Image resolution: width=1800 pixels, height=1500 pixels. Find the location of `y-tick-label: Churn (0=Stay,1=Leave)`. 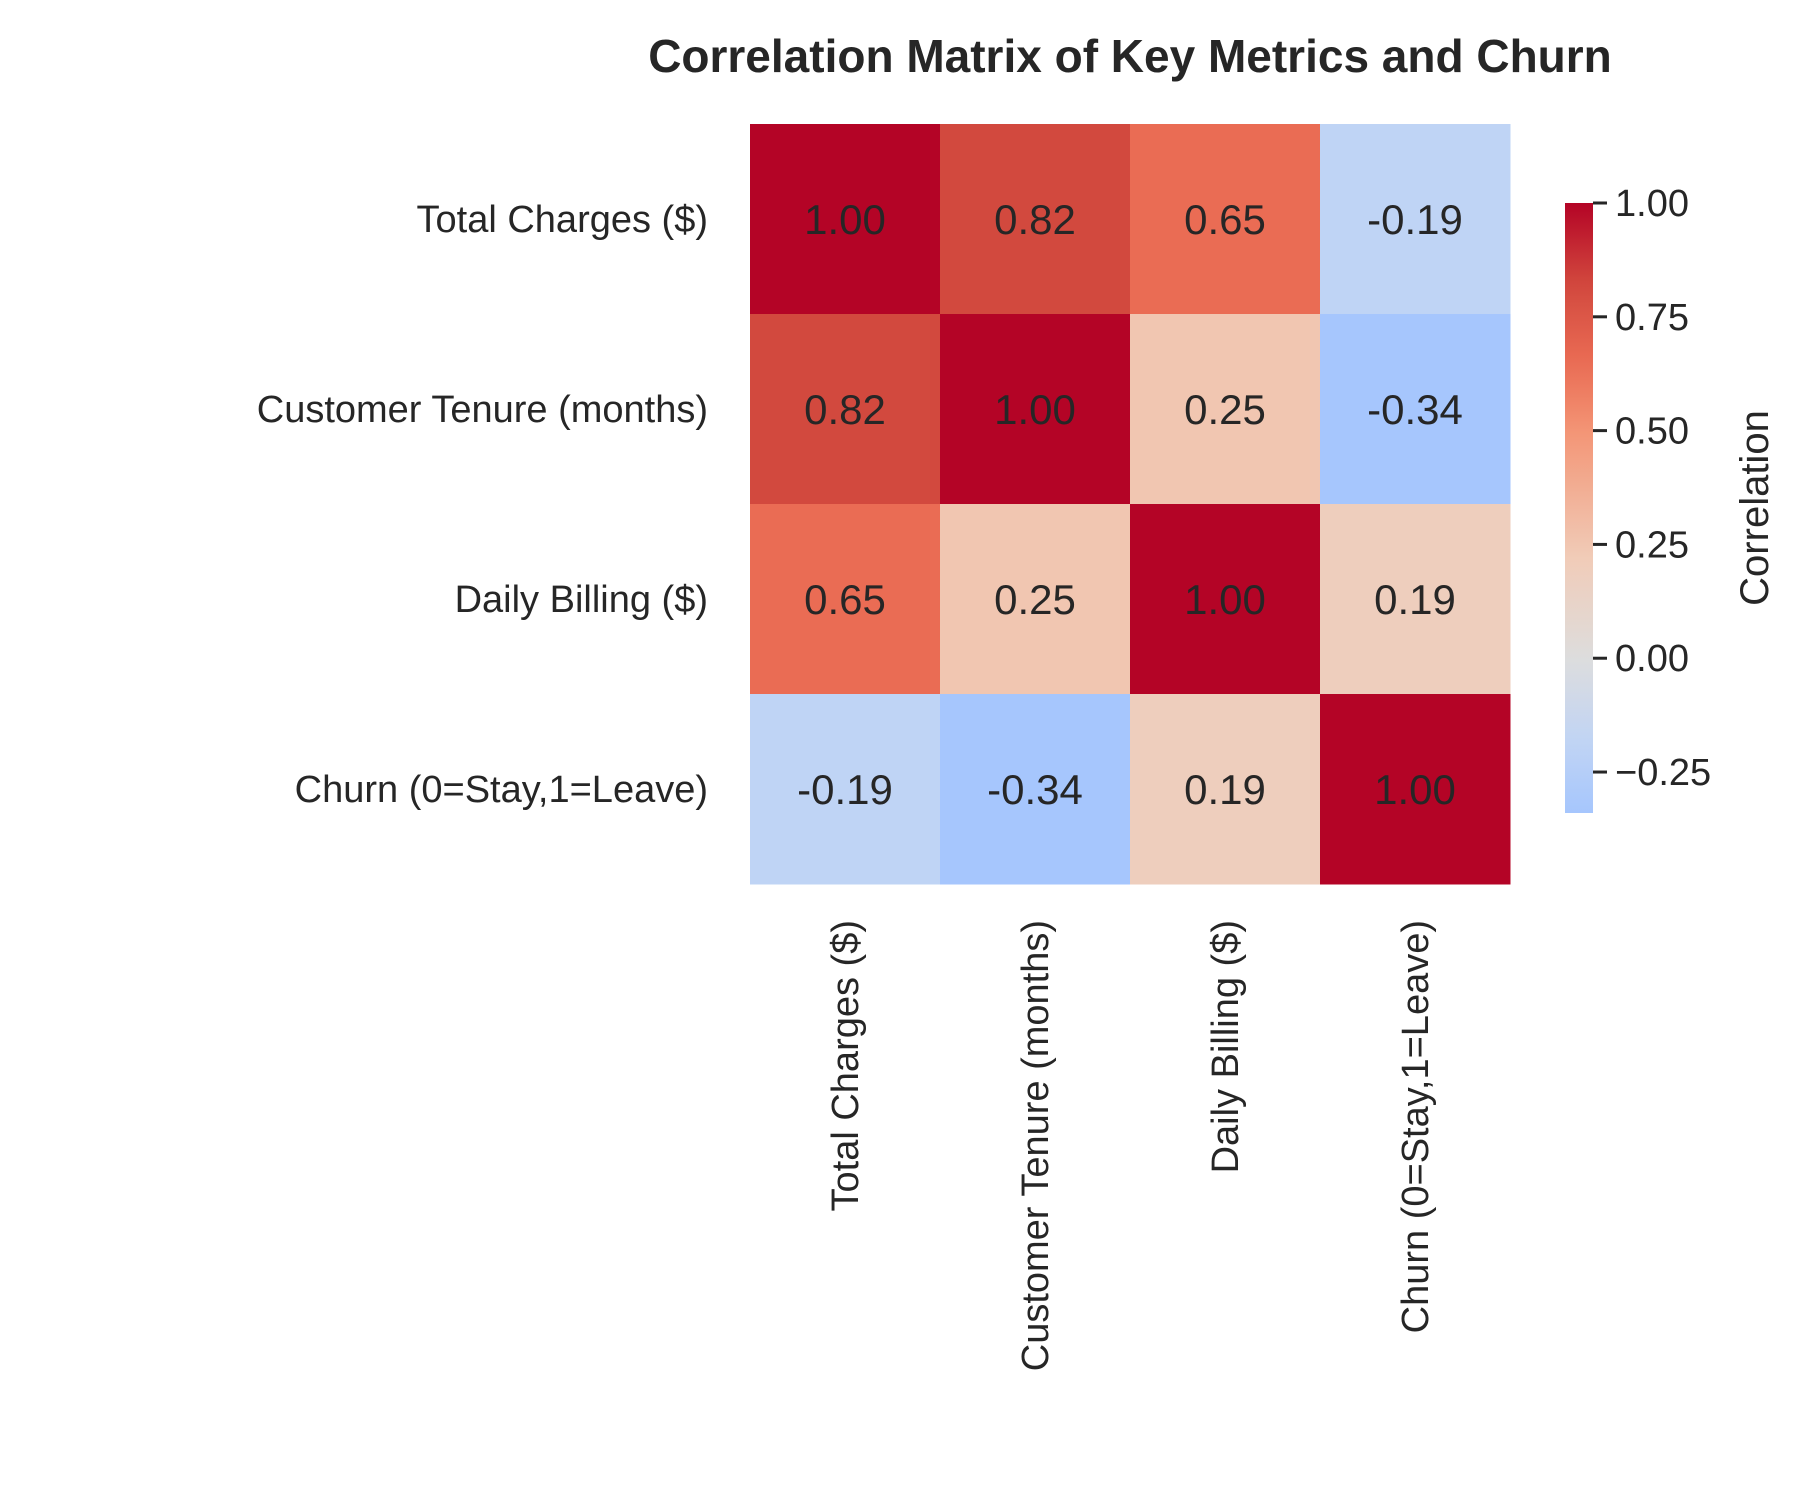

y-tick-label: Churn (0=Stay,1=Leave) is located at coordinates (501, 790).